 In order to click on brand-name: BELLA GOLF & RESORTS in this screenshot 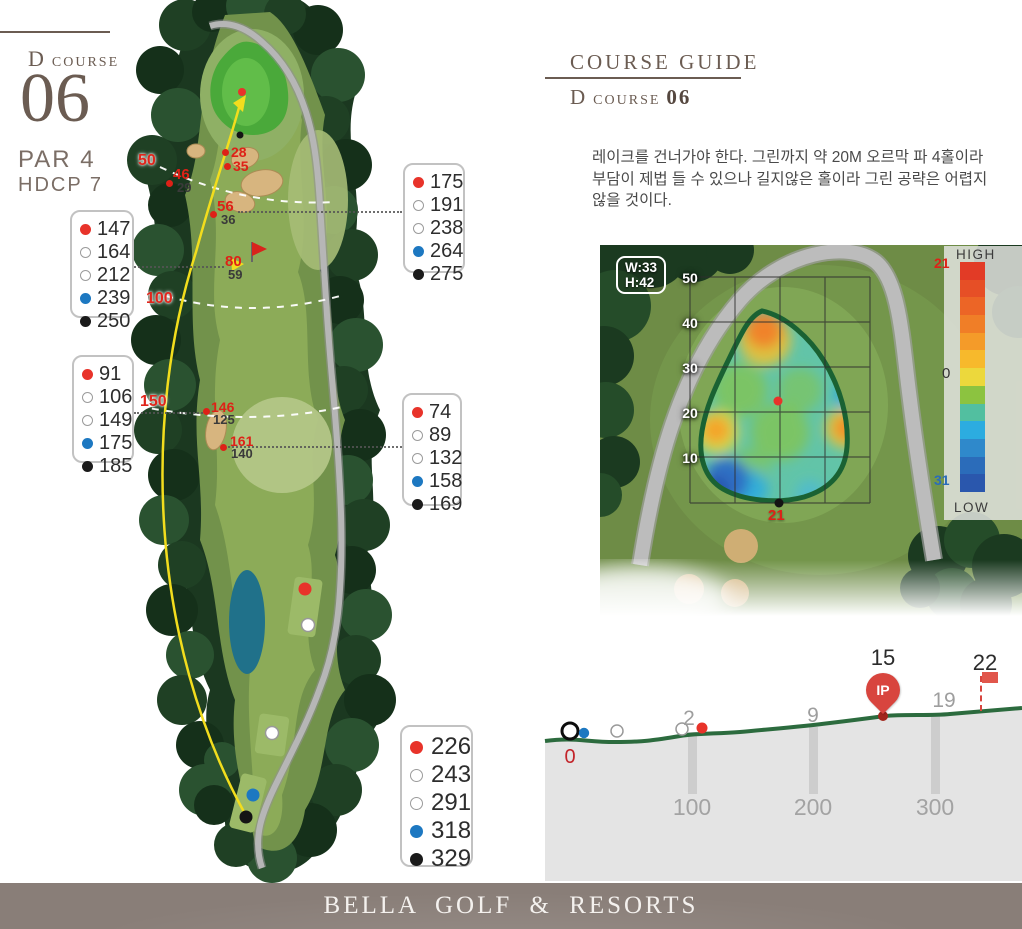, I will do `click(511, 905)`.